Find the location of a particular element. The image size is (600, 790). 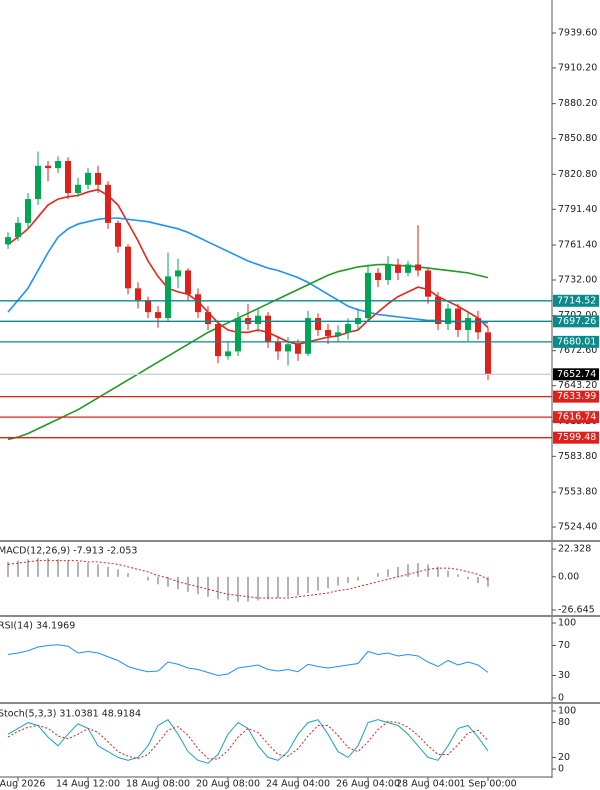

level-label: 7652.74 is located at coordinates (576, 374).